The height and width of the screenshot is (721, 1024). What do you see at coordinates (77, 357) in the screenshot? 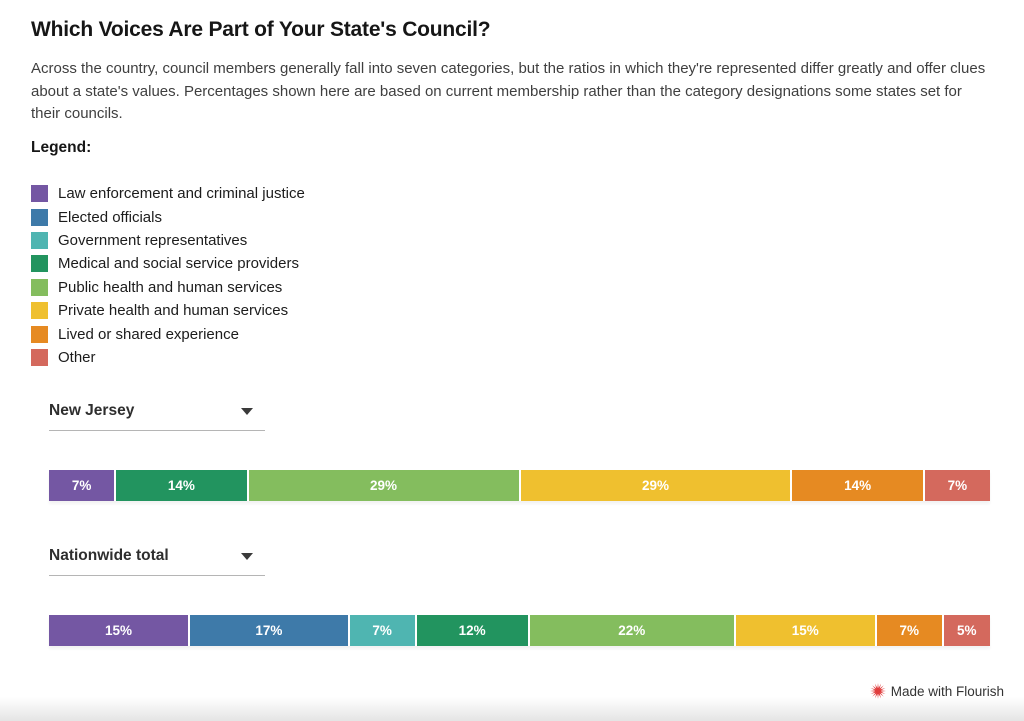
I see `legend-label: Other` at bounding box center [77, 357].